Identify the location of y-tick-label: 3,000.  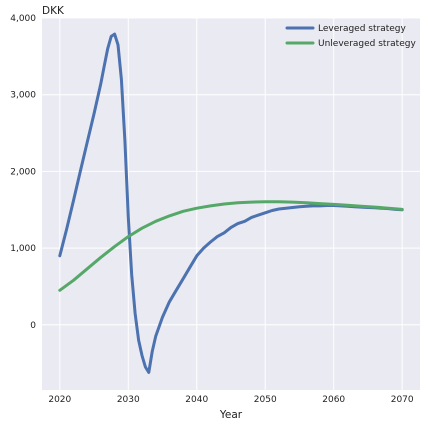
(23, 96).